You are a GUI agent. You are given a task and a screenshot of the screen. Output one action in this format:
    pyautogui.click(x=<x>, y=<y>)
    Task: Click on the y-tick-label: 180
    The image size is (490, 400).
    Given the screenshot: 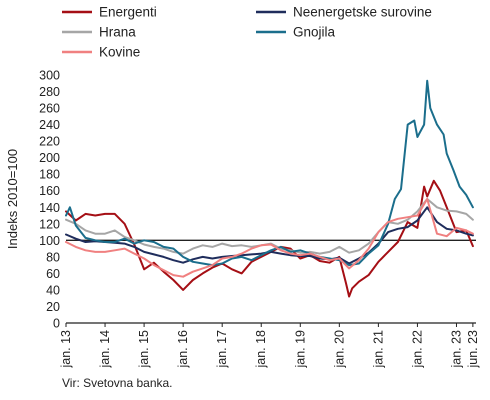 What is the action you would take?
    pyautogui.click(x=49, y=175)
    